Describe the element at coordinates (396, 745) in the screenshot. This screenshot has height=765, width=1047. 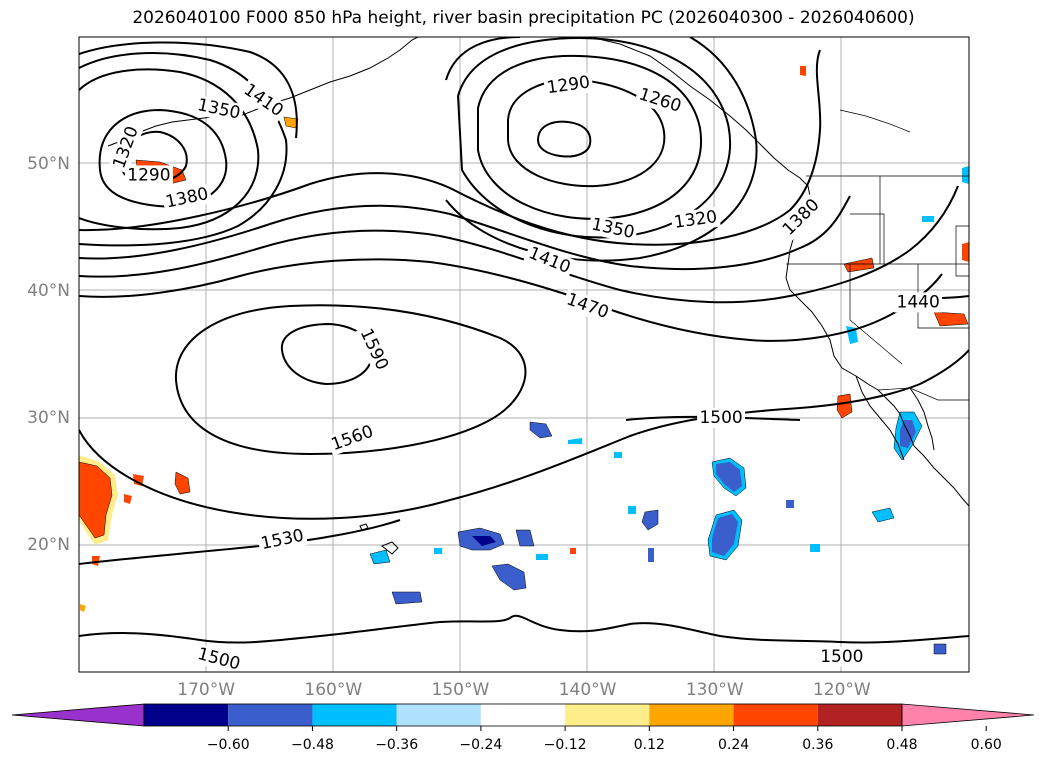
I see `colorbar-tick-label: −0.36` at that location.